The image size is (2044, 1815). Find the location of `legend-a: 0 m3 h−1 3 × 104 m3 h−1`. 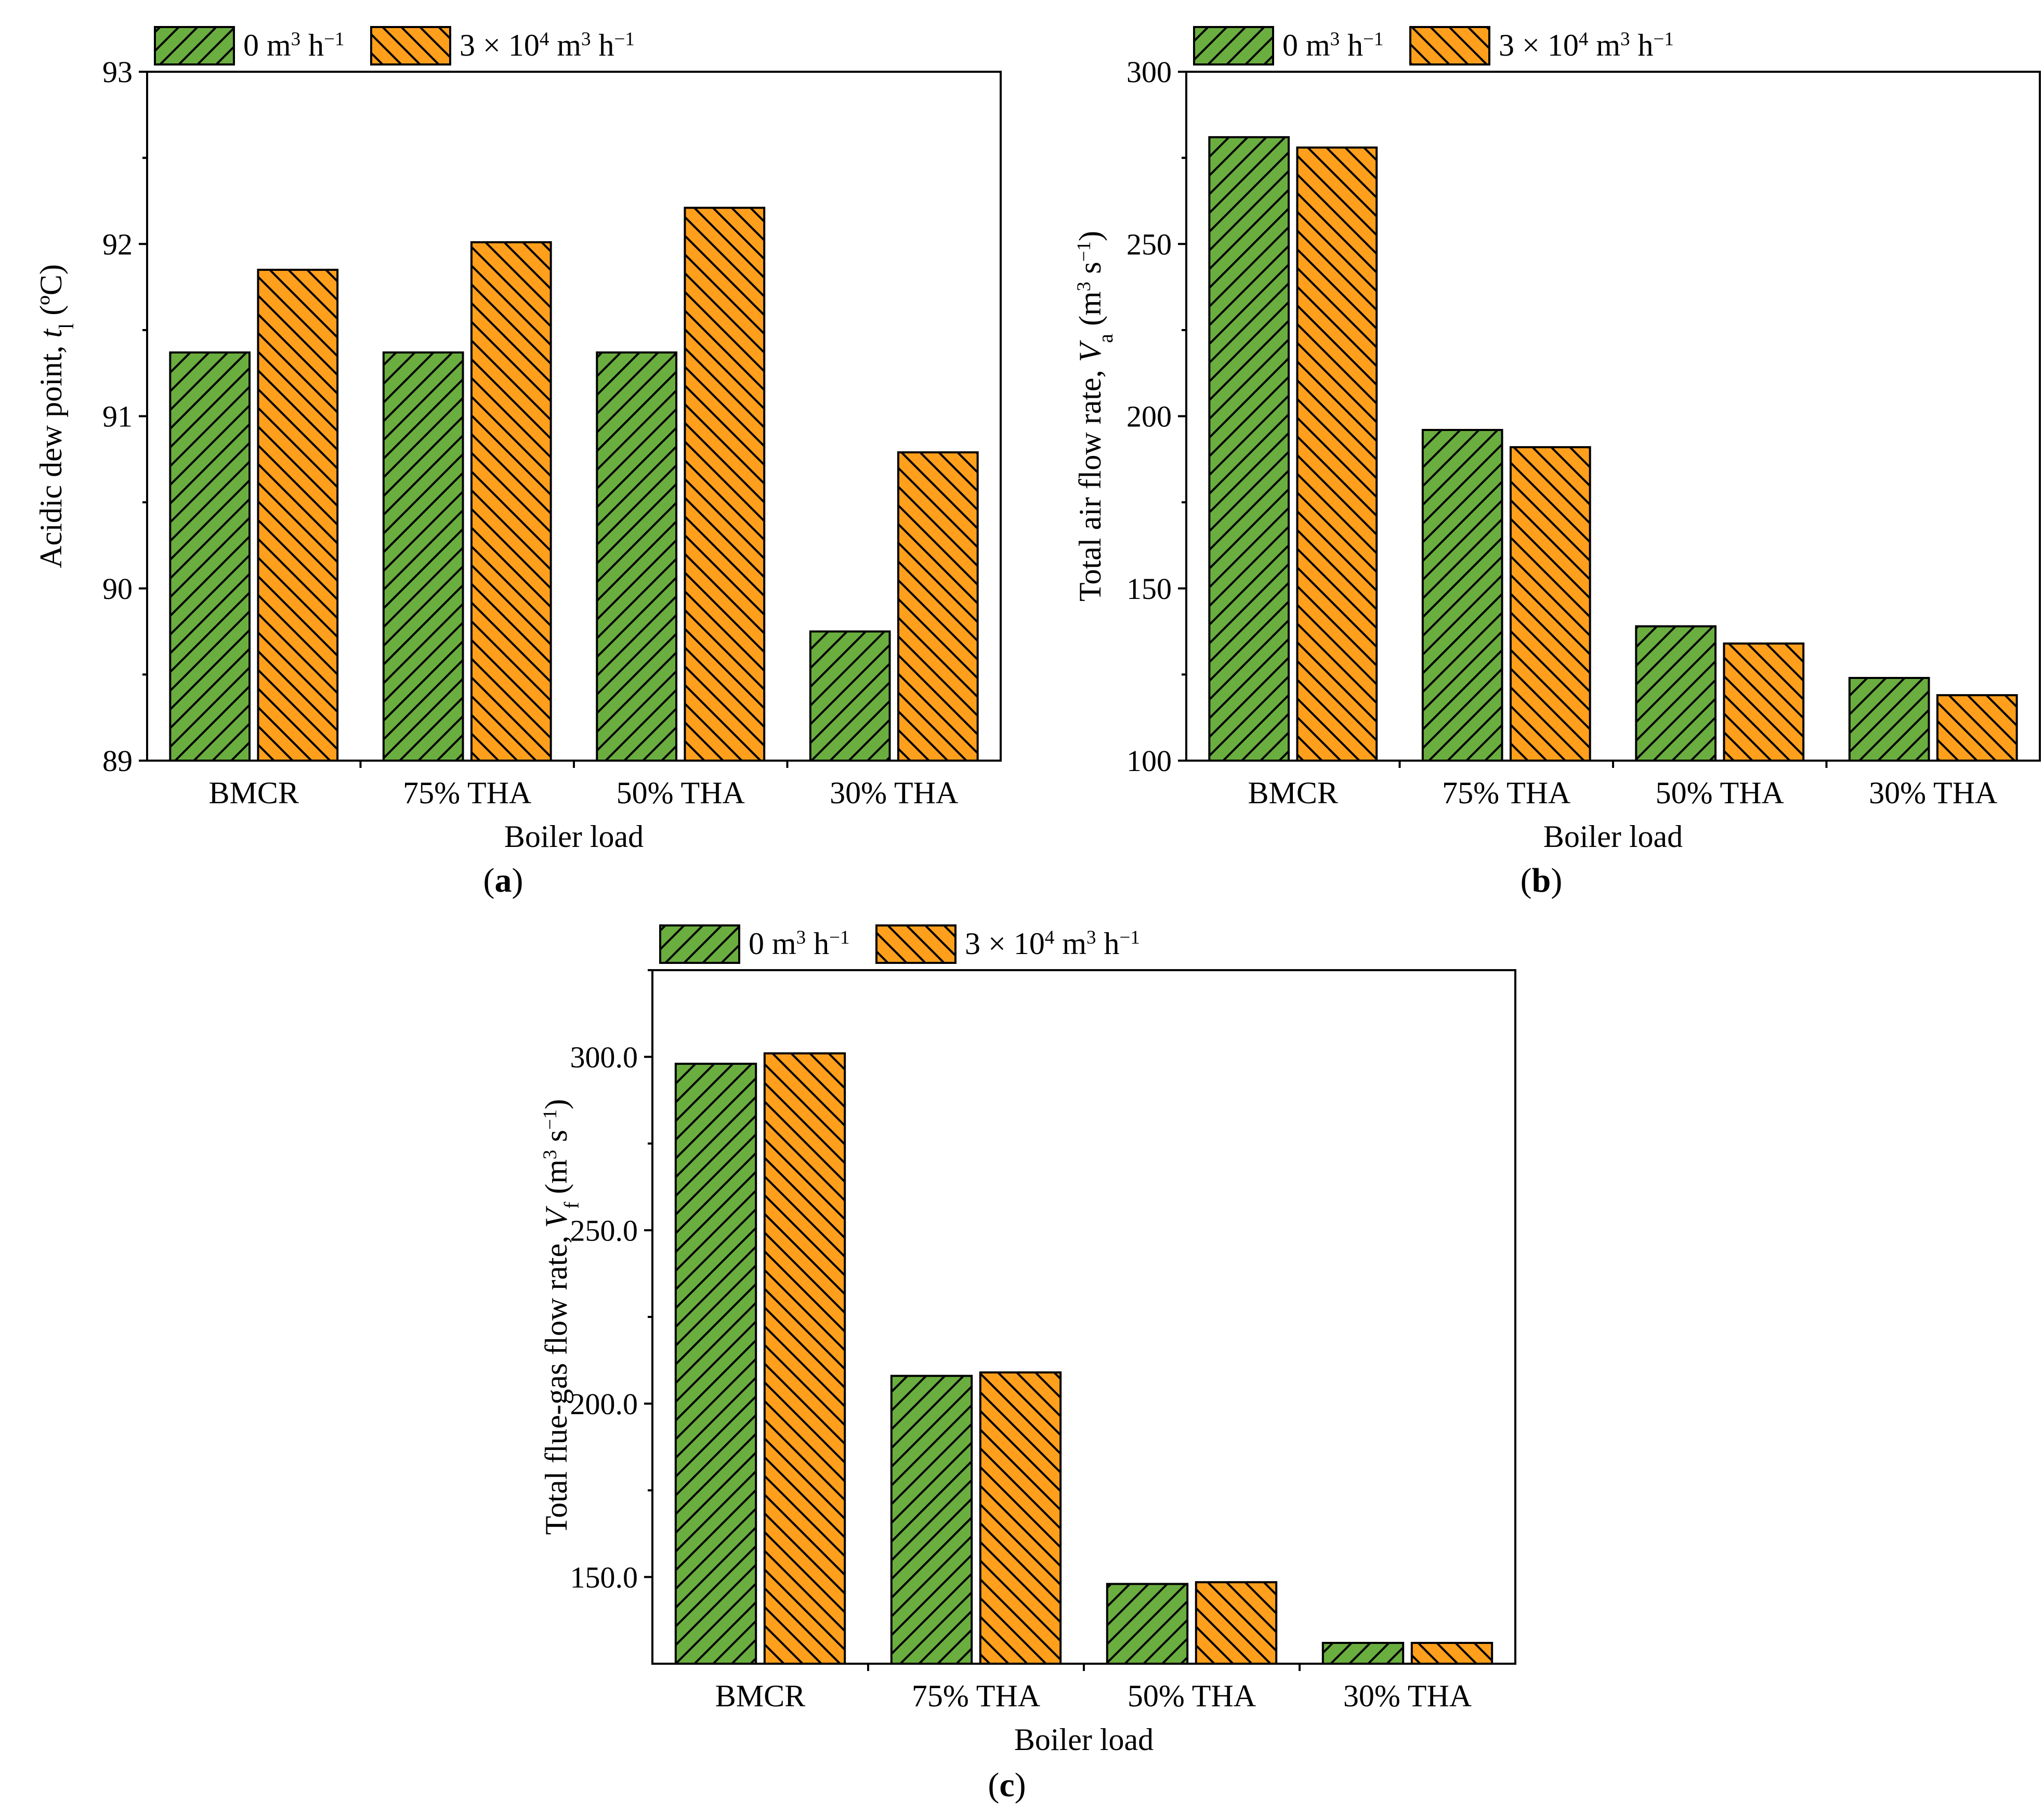

legend-a: 0 m3 h−1 3 × 104 m3 h−1 is located at coordinates (395, 46).